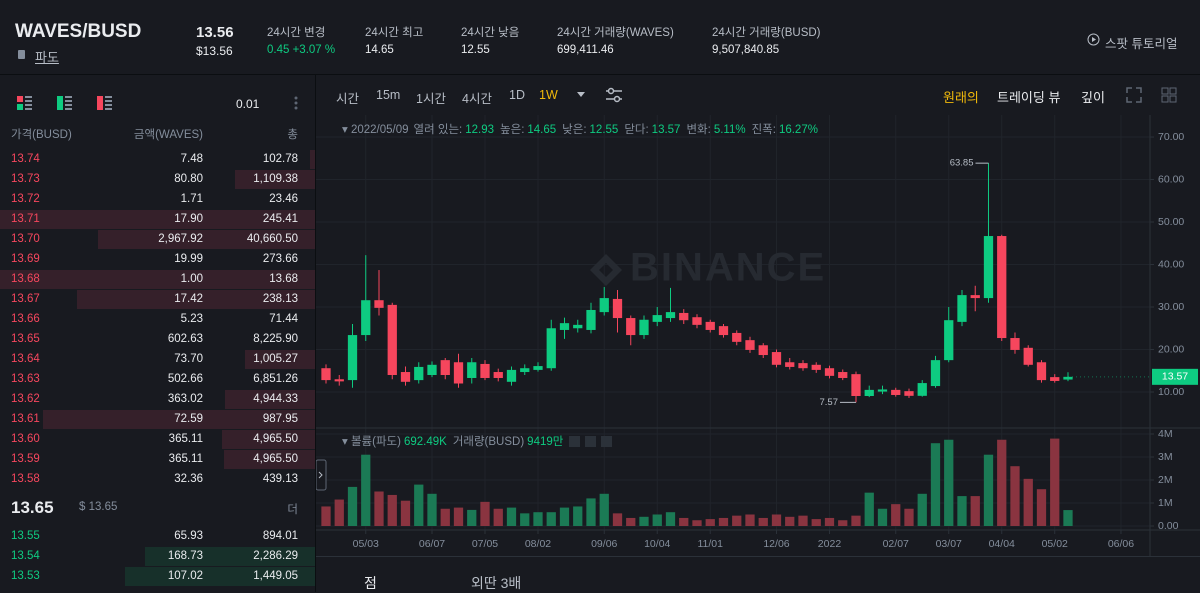 This screenshot has height=593, width=1200. I want to click on view-tab: 트레이딩 뷰, so click(1029, 97).